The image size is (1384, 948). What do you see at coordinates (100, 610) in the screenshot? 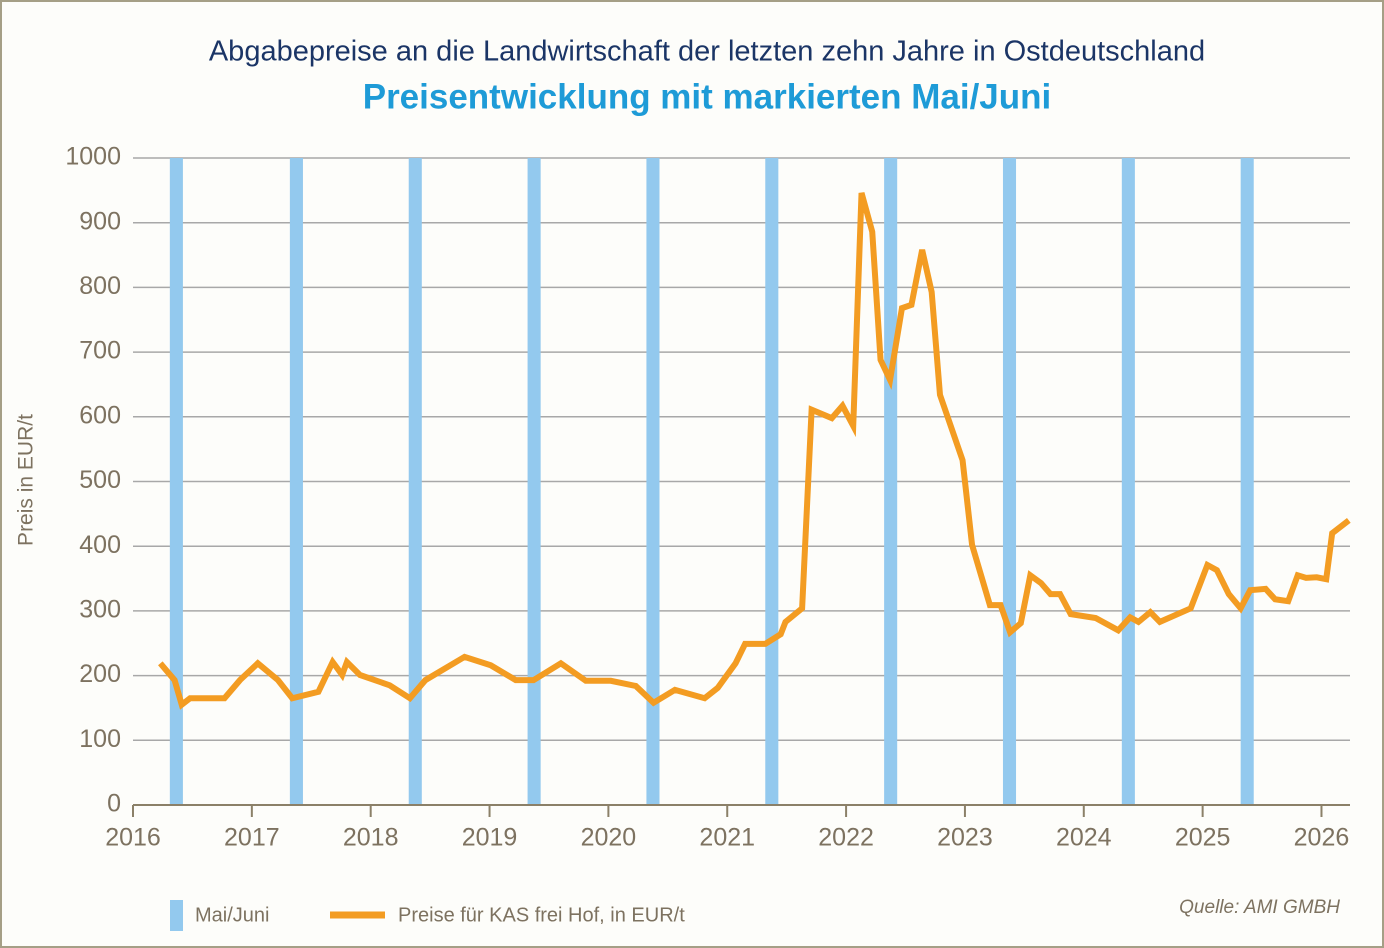
I see `y-tick-label: 300` at bounding box center [100, 610].